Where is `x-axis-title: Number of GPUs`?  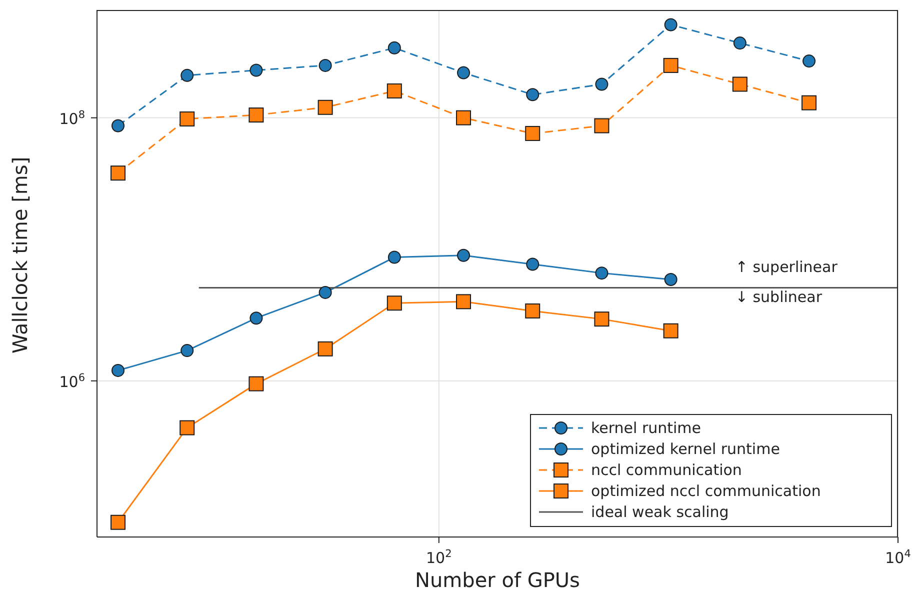
x-axis-title: Number of GPUs is located at coordinates (497, 580).